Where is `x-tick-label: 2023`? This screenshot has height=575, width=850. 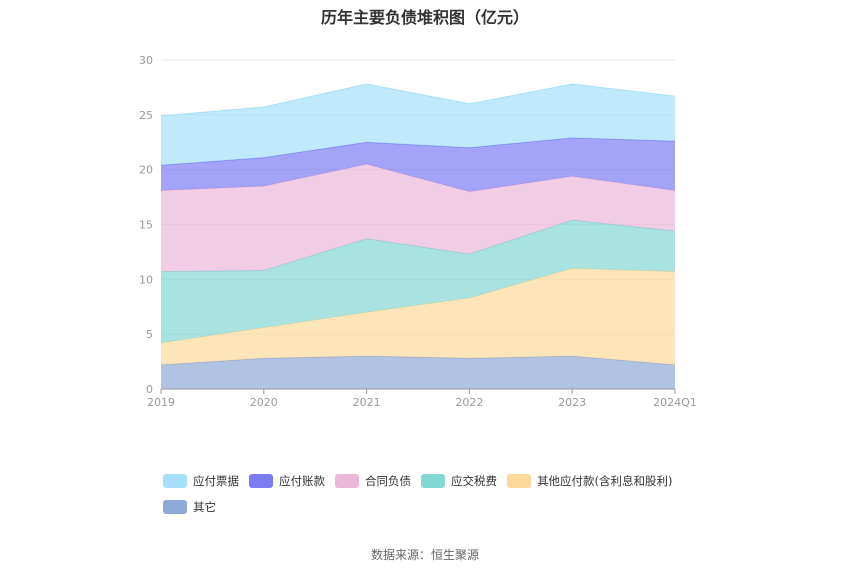
x-tick-label: 2023 is located at coordinates (572, 402).